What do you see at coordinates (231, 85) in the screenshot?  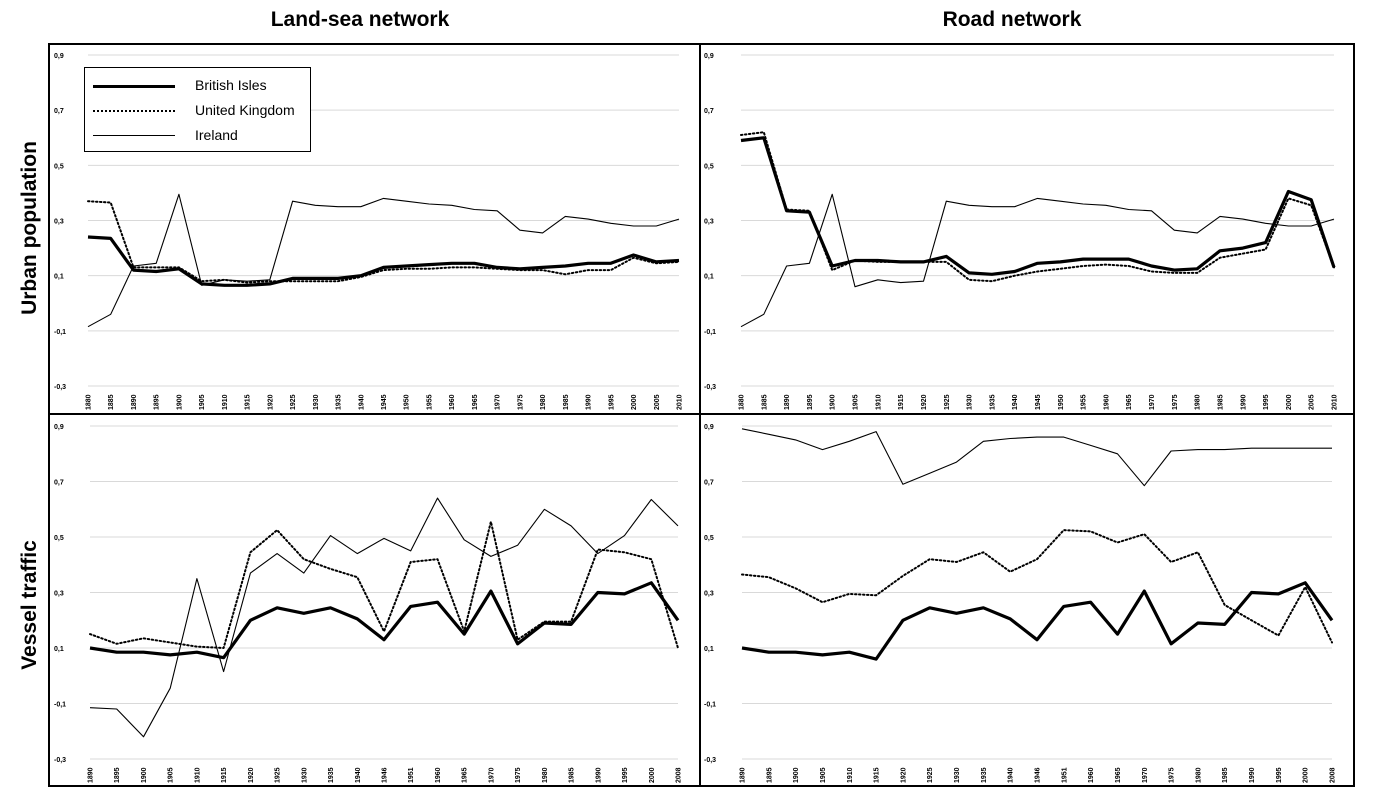 I see `legend-label: British Isles` at bounding box center [231, 85].